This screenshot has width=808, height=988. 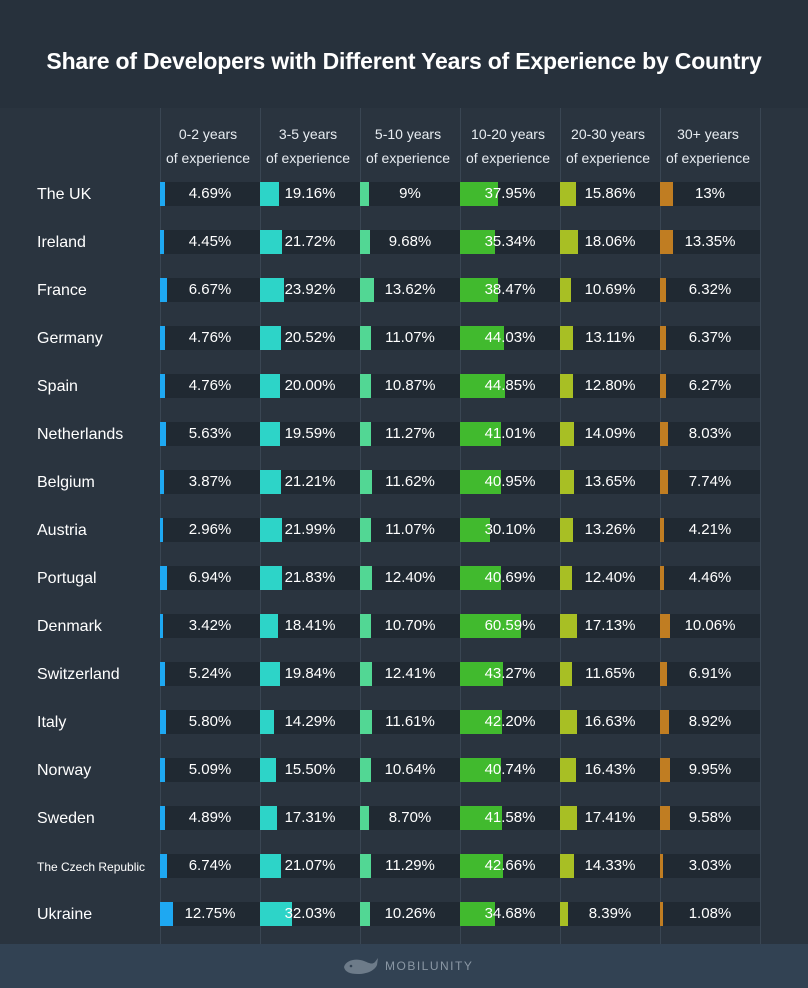 I want to click on bar-track: 11.27%, so click(x=410, y=434).